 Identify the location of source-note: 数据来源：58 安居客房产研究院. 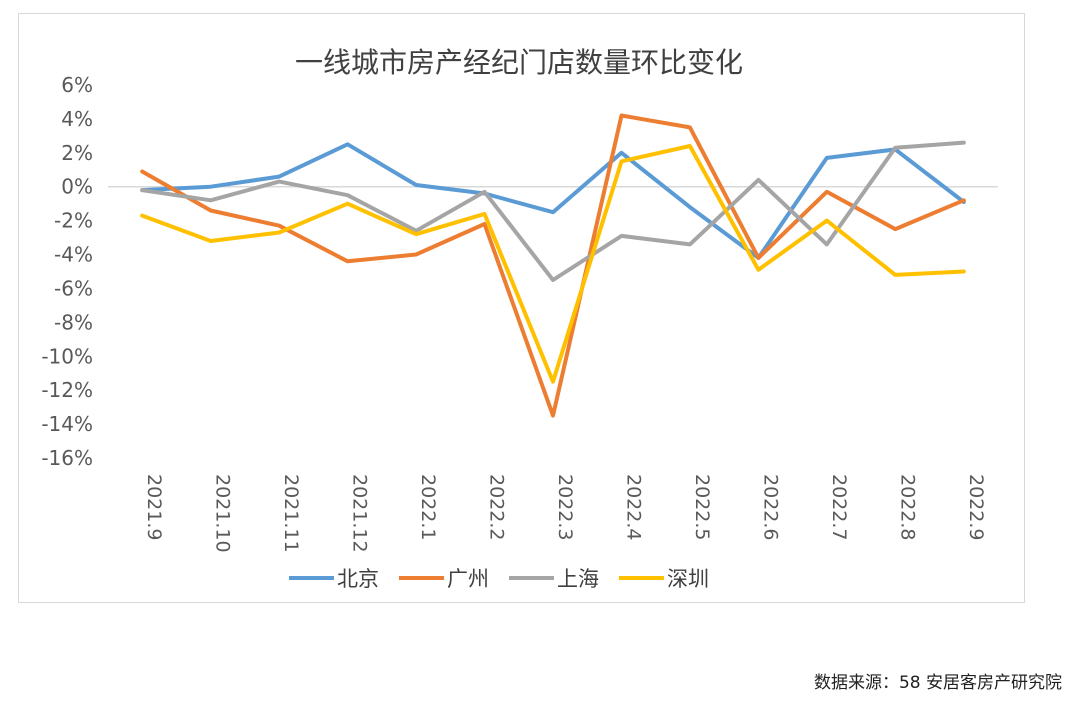
(937, 683).